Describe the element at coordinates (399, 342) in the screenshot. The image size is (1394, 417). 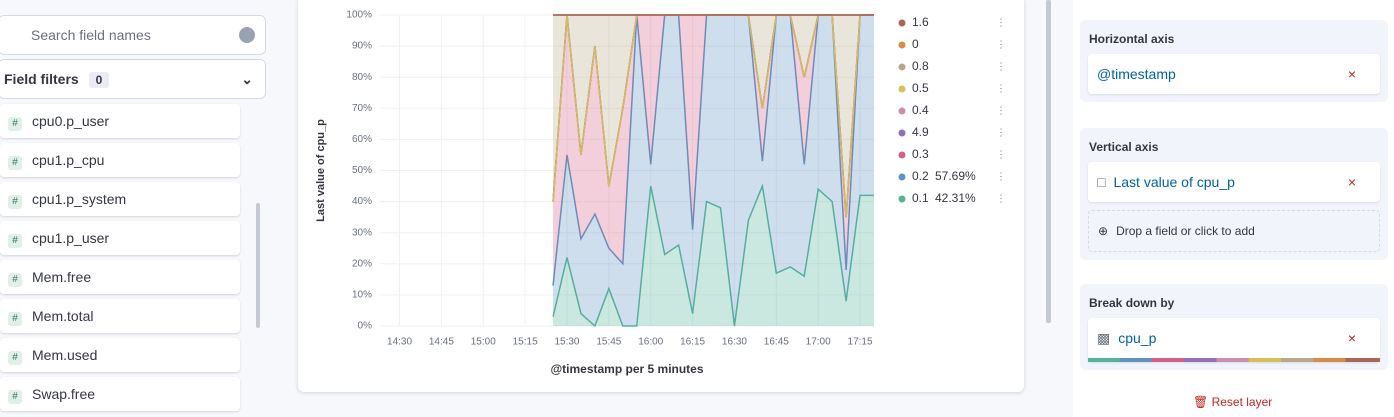
I see `x-tick-label: 14:30` at that location.